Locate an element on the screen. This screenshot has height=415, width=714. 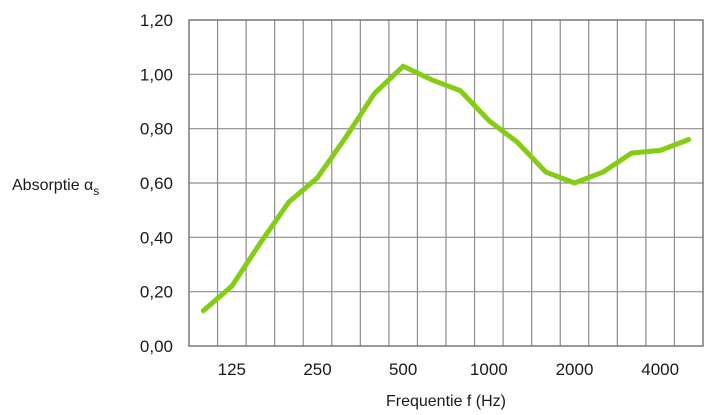
y-tick-label: 0,00 is located at coordinates (156, 346).